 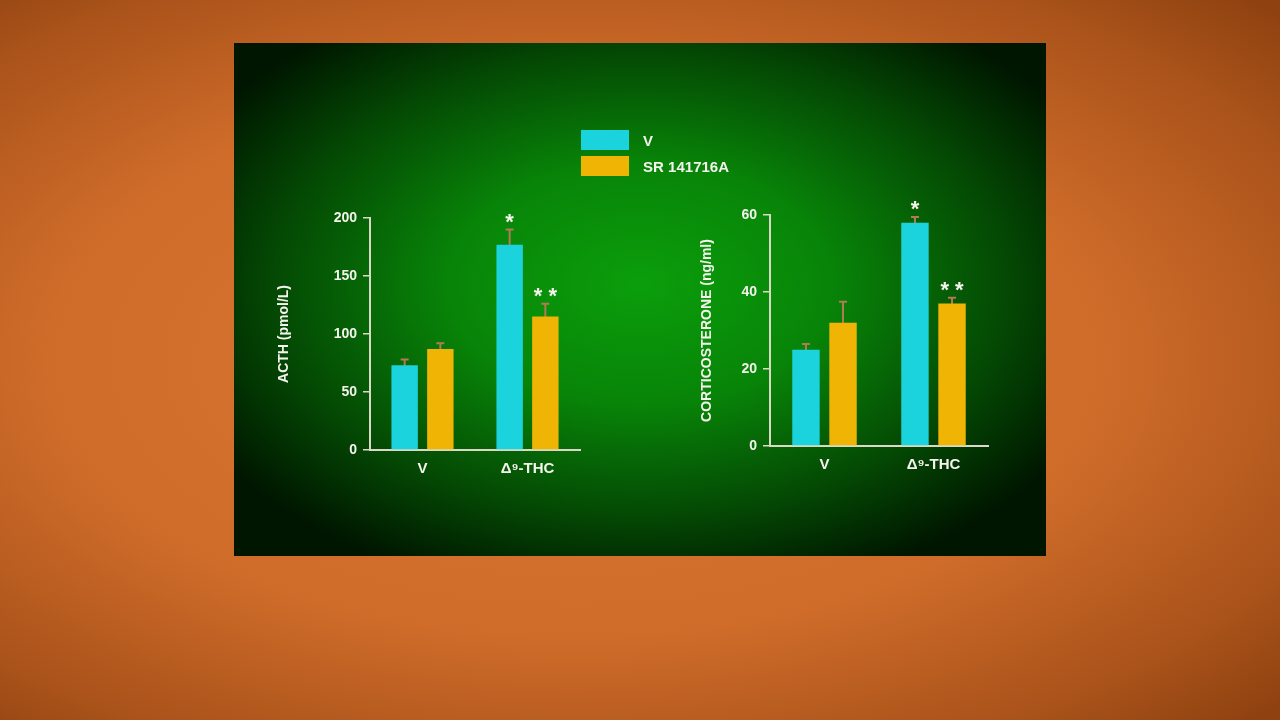 What do you see at coordinates (686, 166) in the screenshot?
I see `legend-label: SR 141716A` at bounding box center [686, 166].